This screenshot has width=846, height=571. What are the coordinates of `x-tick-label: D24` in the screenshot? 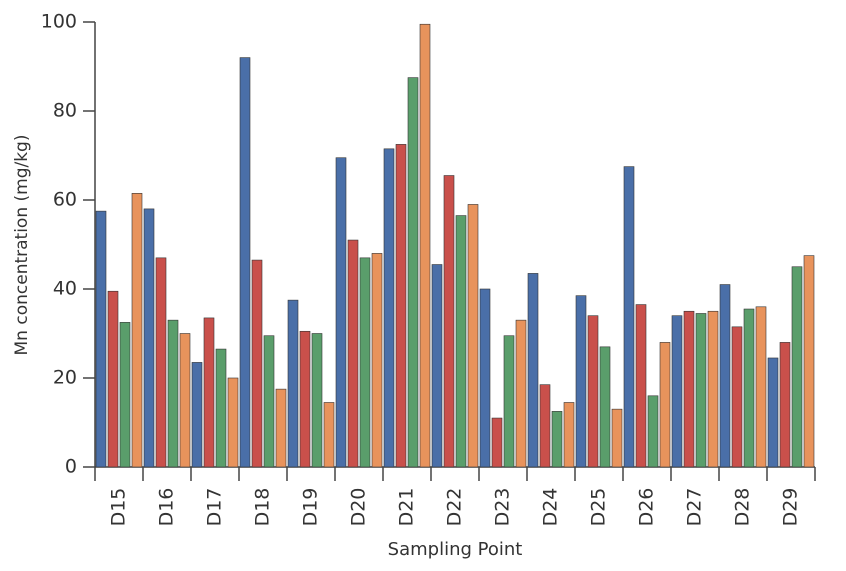 It's located at (551, 507).